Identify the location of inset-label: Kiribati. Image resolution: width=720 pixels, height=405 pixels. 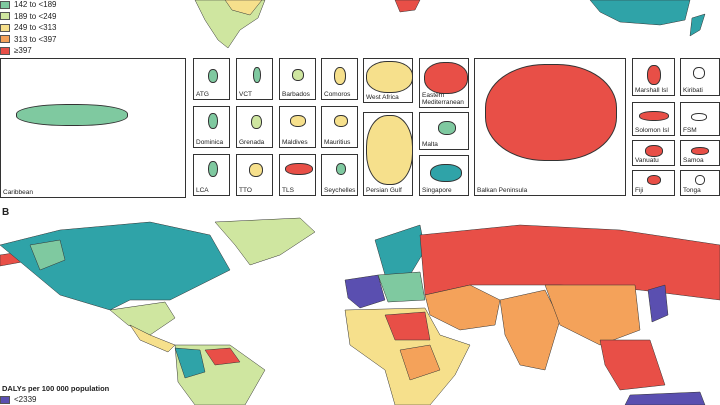
(693, 90).